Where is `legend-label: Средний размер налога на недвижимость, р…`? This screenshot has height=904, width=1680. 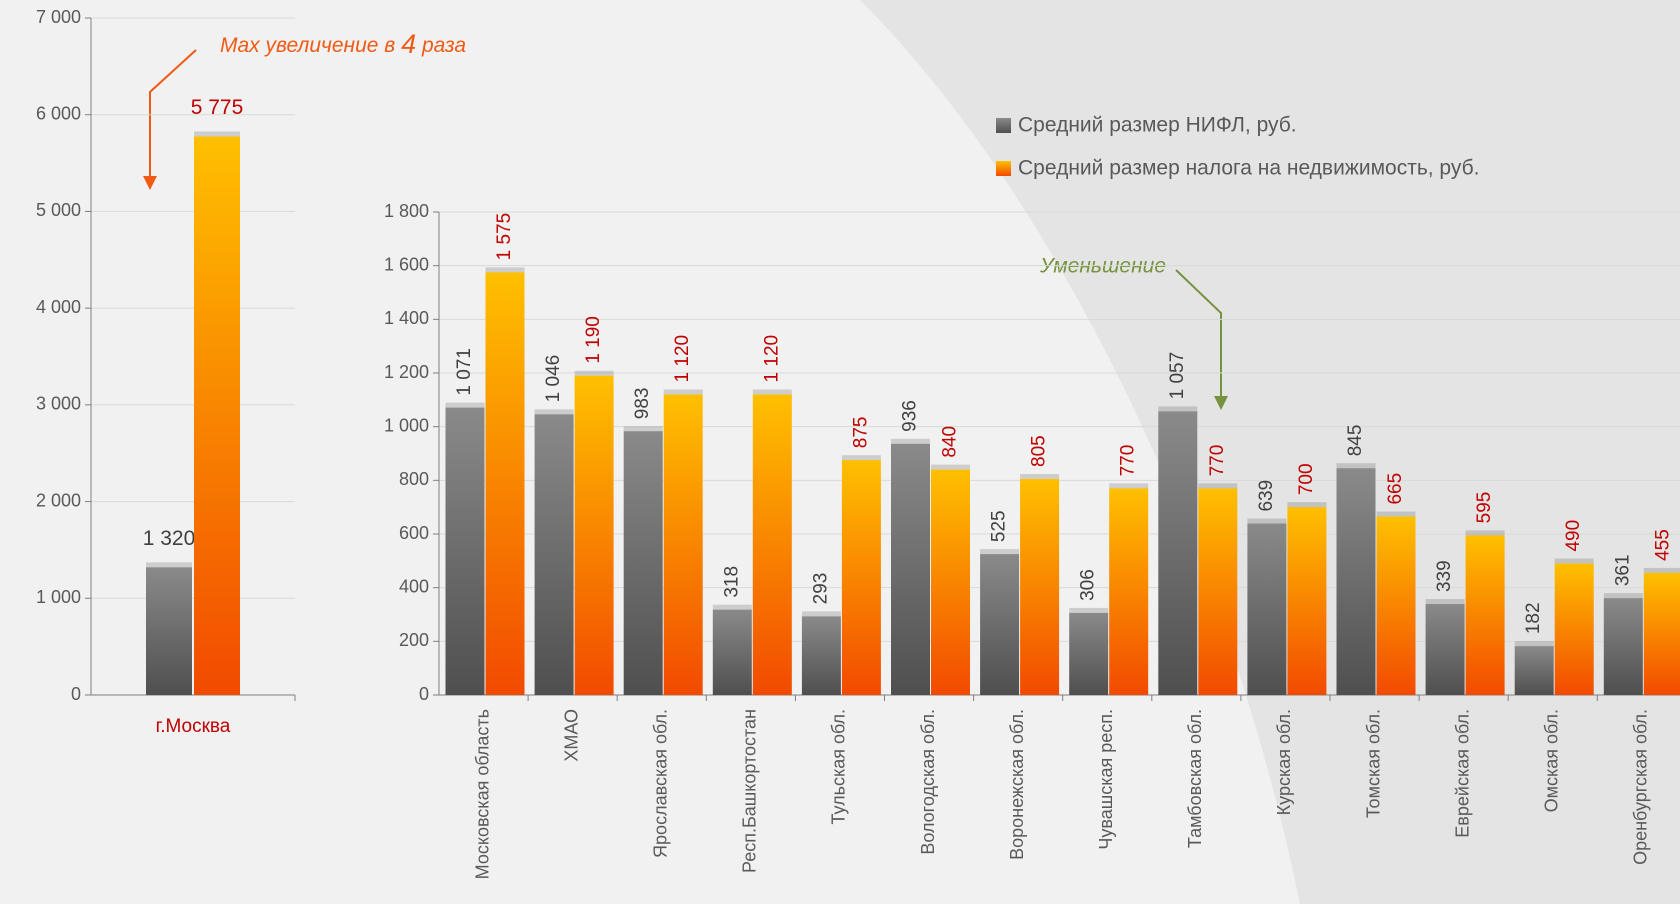 legend-label: Средний размер налога на недвижимость, р… is located at coordinates (1248, 168).